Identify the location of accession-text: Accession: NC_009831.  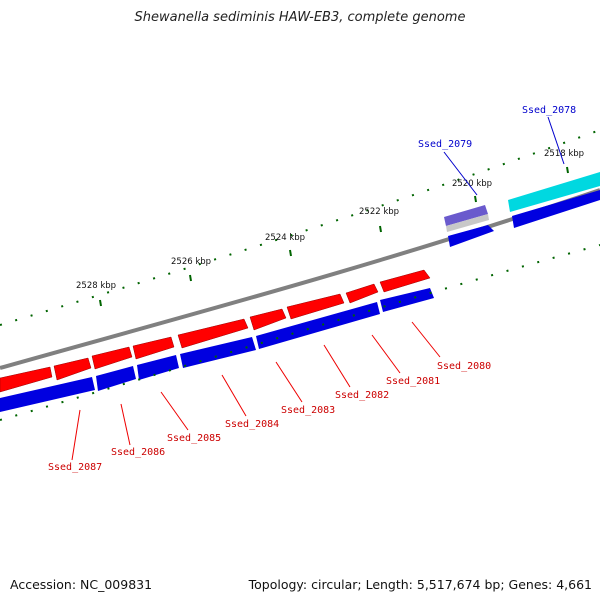
(81, 584).